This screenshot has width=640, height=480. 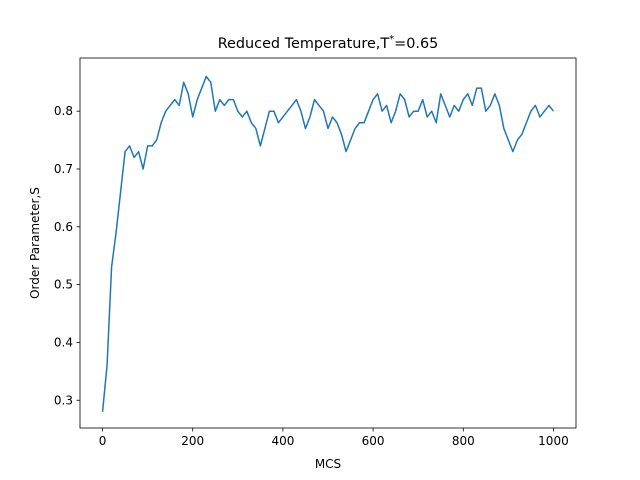 I want to click on chart-title: Reduced Temperature,T*=0.65, so click(x=328, y=43).